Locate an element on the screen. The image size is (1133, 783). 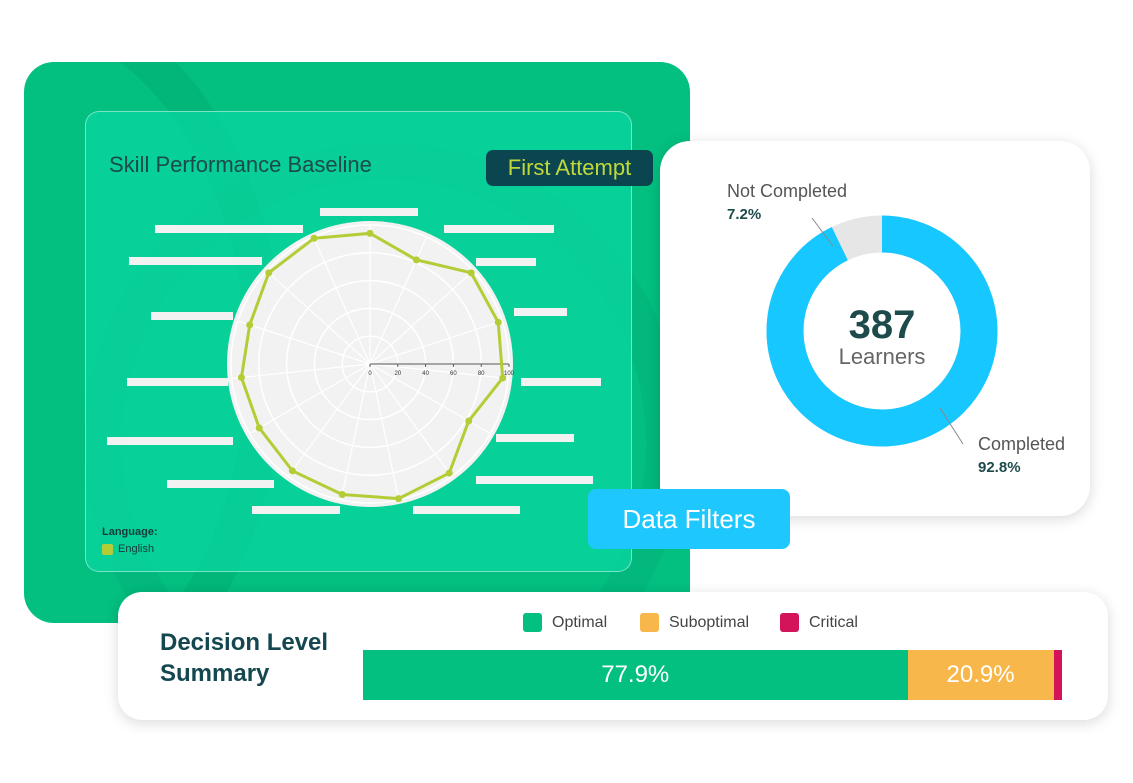
legend-label: Optimal is located at coordinates (580, 622).